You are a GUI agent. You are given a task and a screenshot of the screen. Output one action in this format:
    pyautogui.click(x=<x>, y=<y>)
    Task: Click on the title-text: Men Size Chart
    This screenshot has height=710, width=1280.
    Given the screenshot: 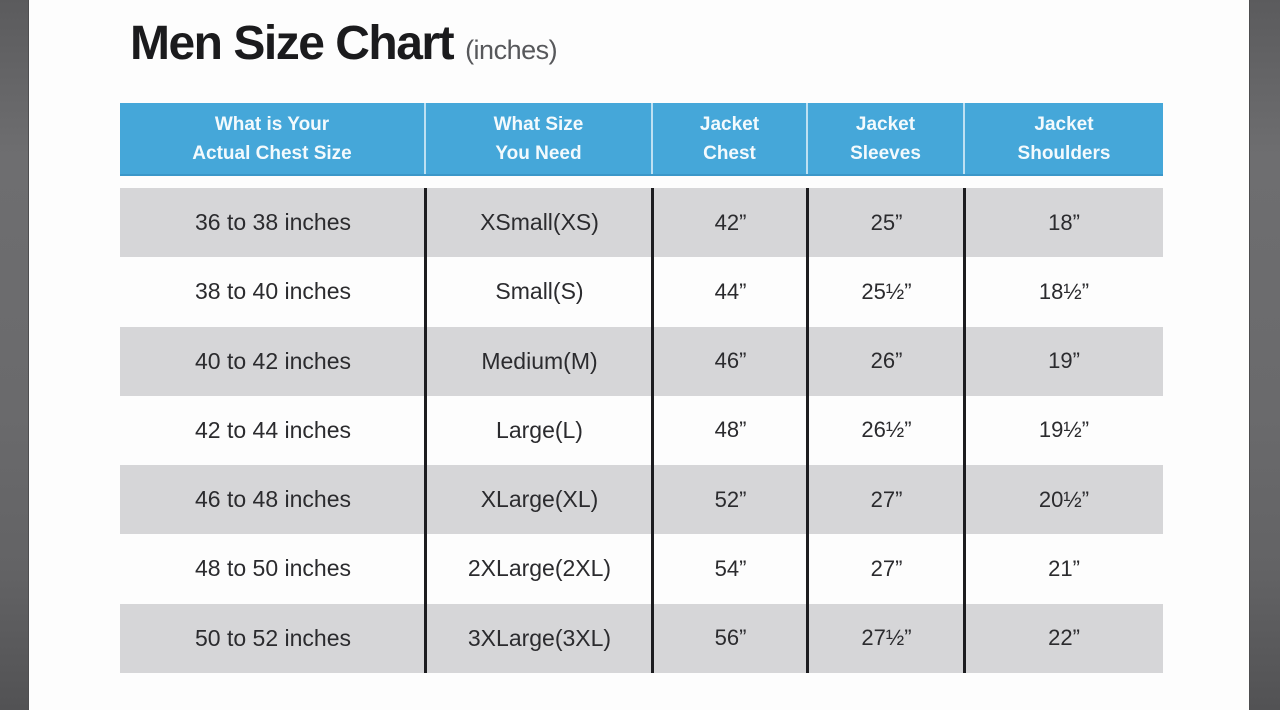 What is the action you would take?
    pyautogui.click(x=292, y=43)
    